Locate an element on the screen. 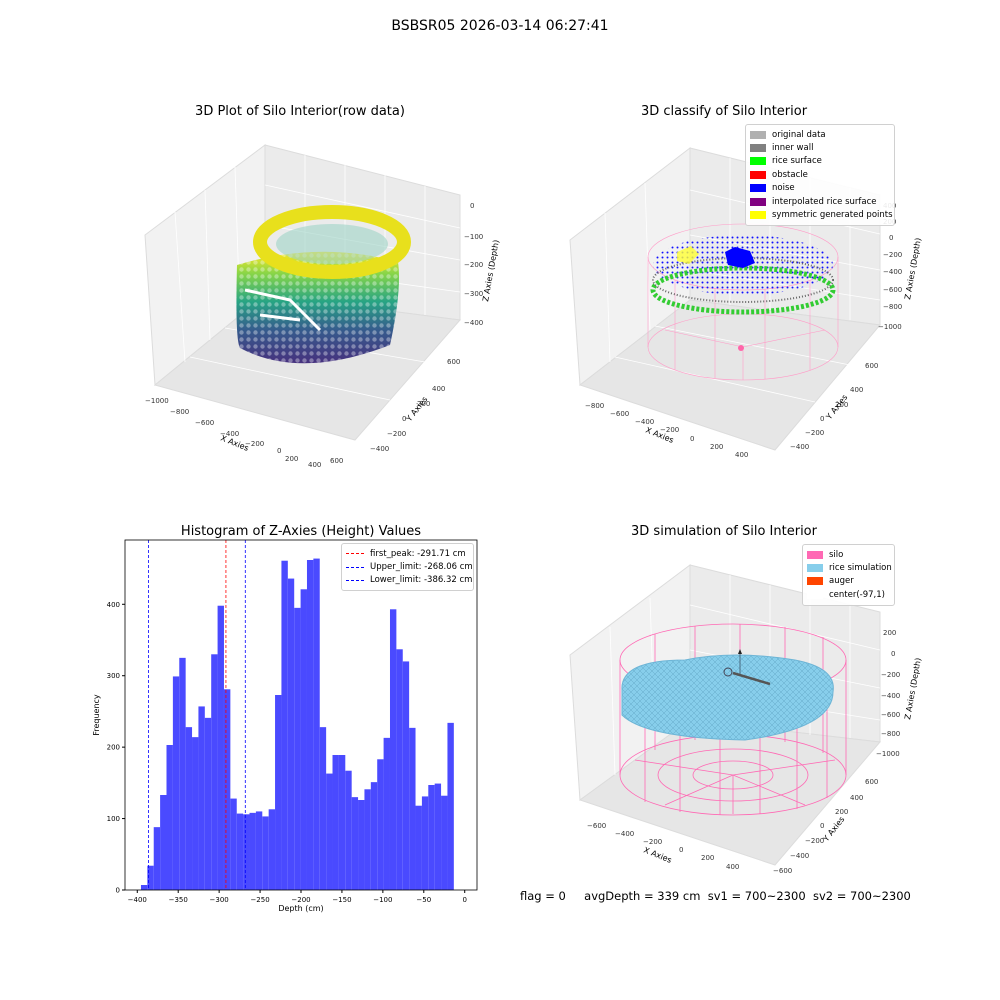  legend-entry: auger is located at coordinates (848, 581).